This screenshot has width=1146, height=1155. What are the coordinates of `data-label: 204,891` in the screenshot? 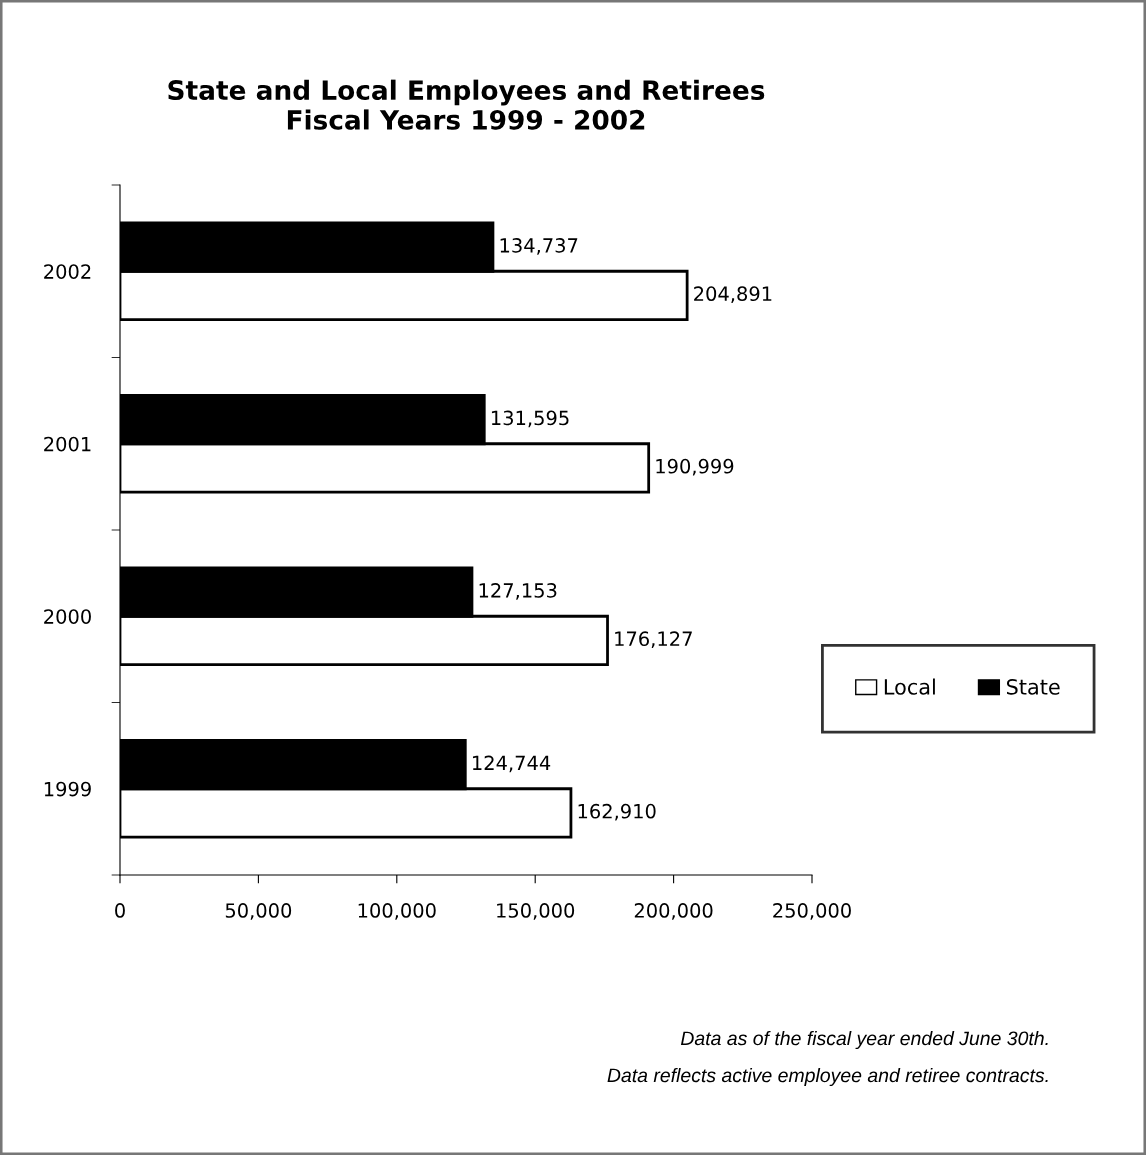 It's located at (733, 295).